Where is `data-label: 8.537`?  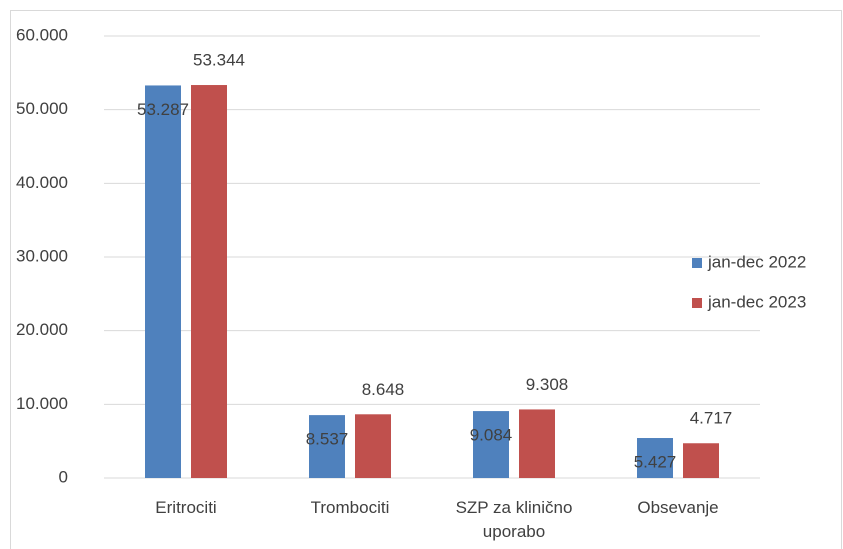 data-label: 8.537 is located at coordinates (327, 439).